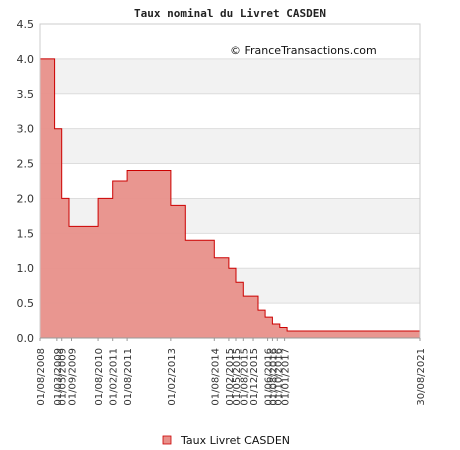 The image size is (460, 450). What do you see at coordinates (26, 181) in the screenshot?
I see `y-axis-ticks: 0.0 0.5 1.0 1.5 2.0 2.5 3.0 3.5 4.0 4.5` at bounding box center [26, 181].